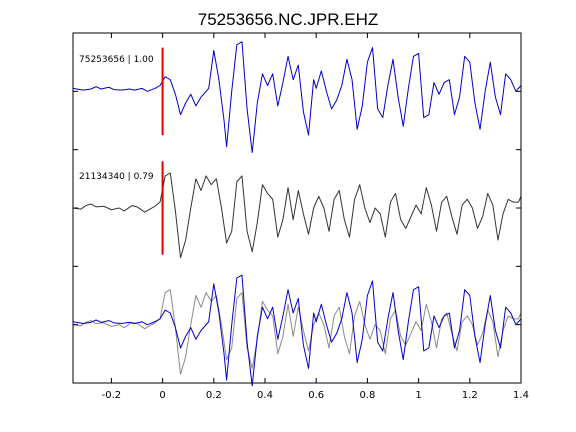 This screenshot has height=432, width=576. What do you see at coordinates (116, 177) in the screenshot?
I see `trace-label: 21134340 | 0.79` at bounding box center [116, 177].